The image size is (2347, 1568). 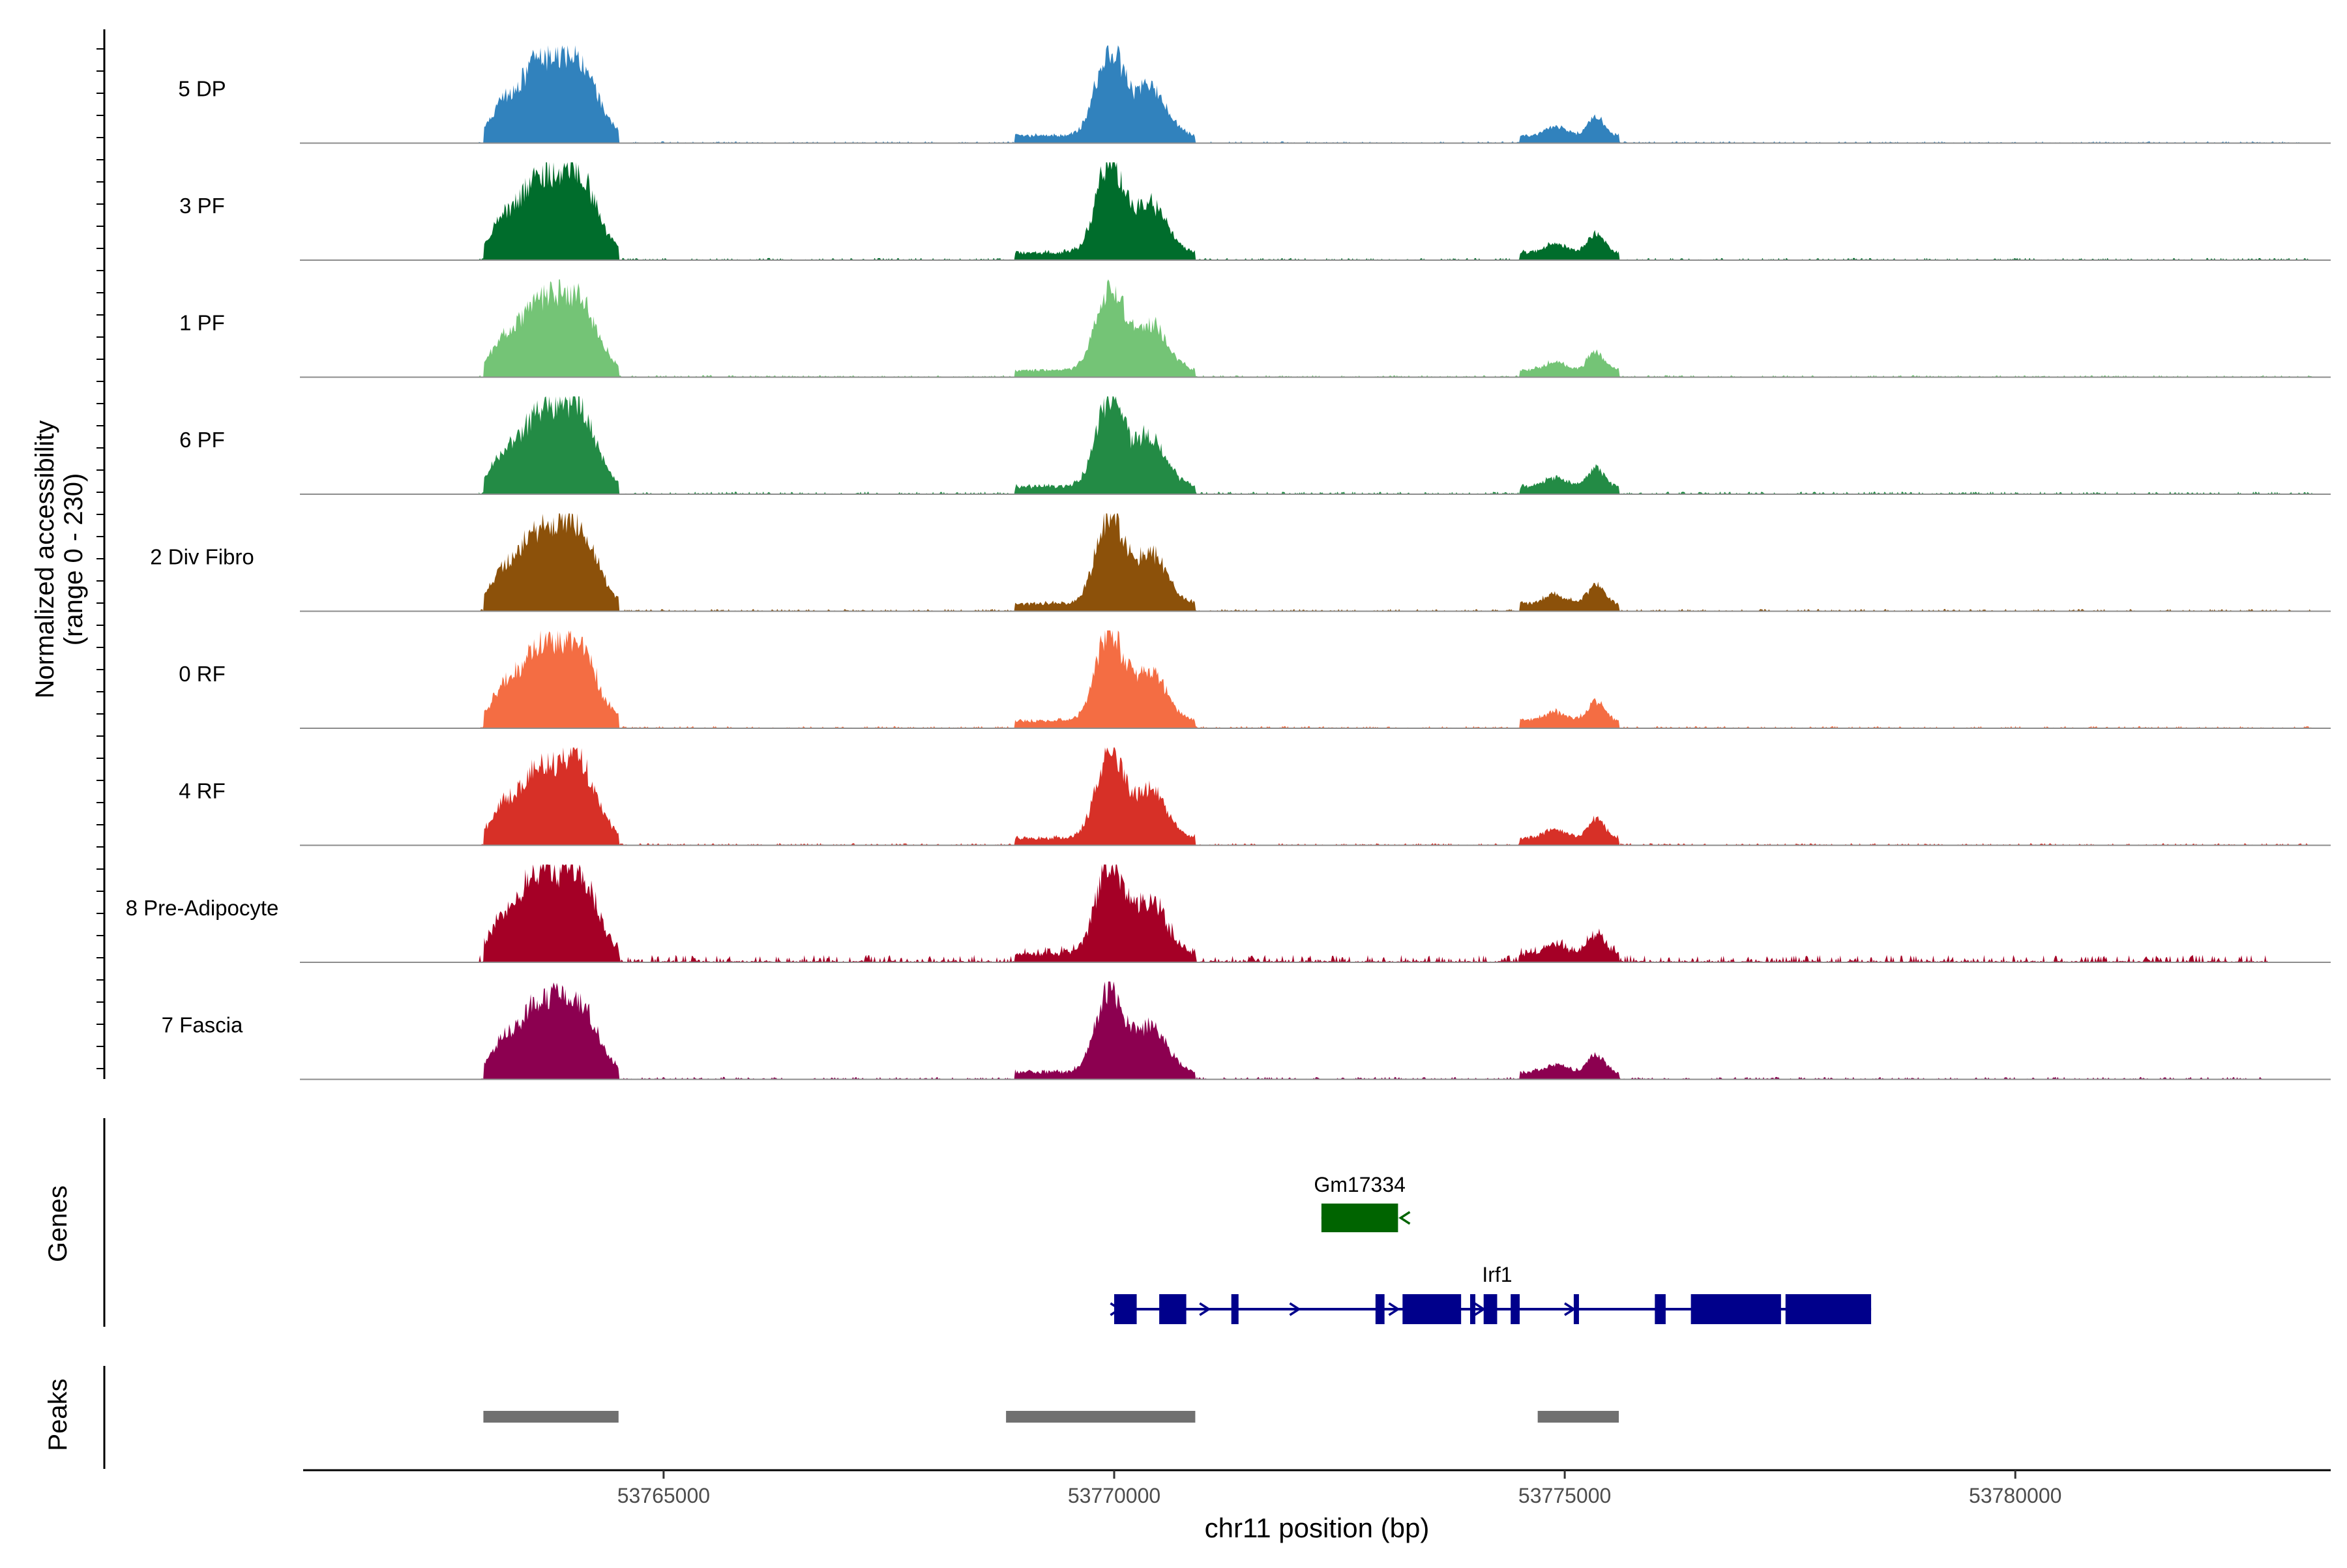 I want to click on track-label: 8 Pre-Adipocyte, so click(x=202, y=908).